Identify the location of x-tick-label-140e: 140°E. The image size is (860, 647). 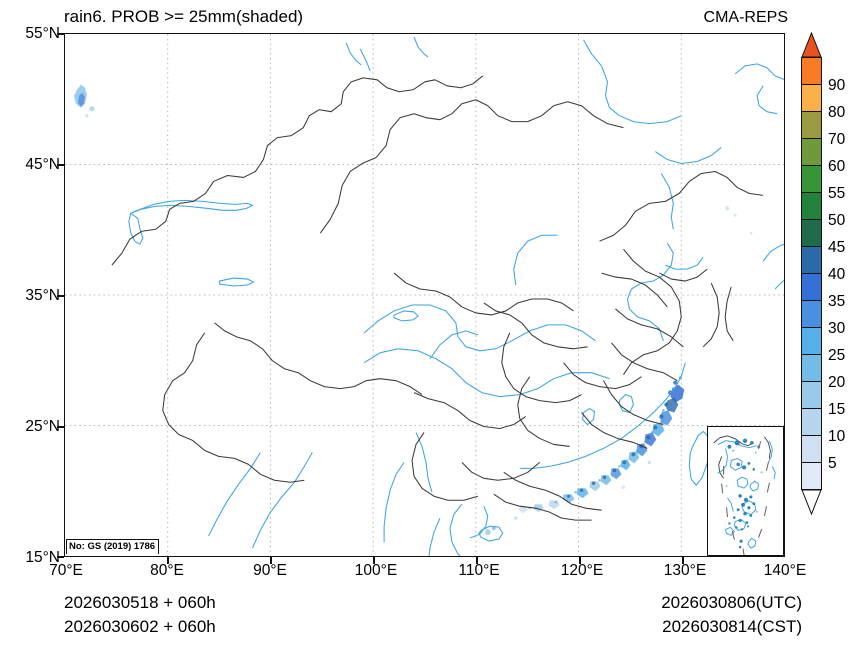
(785, 570).